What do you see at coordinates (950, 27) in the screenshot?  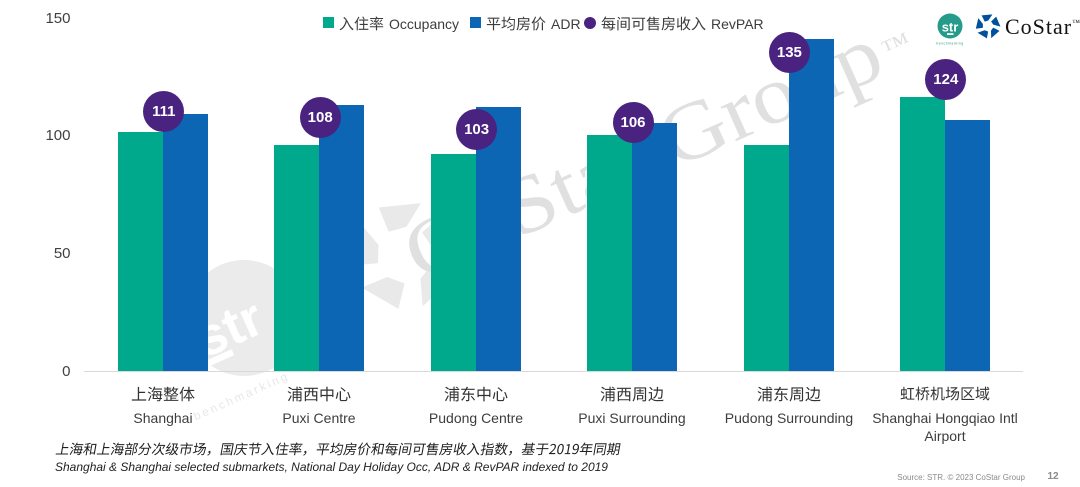 I see `svg-text: str` at bounding box center [950, 27].